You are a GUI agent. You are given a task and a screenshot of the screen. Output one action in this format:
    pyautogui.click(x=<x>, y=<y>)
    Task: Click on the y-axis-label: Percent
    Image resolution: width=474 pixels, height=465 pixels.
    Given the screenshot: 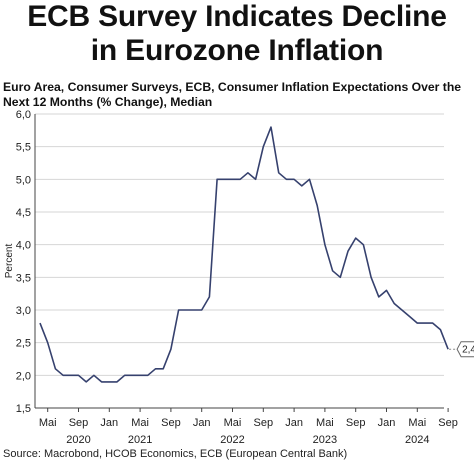 What is the action you would take?
    pyautogui.click(x=9, y=261)
    